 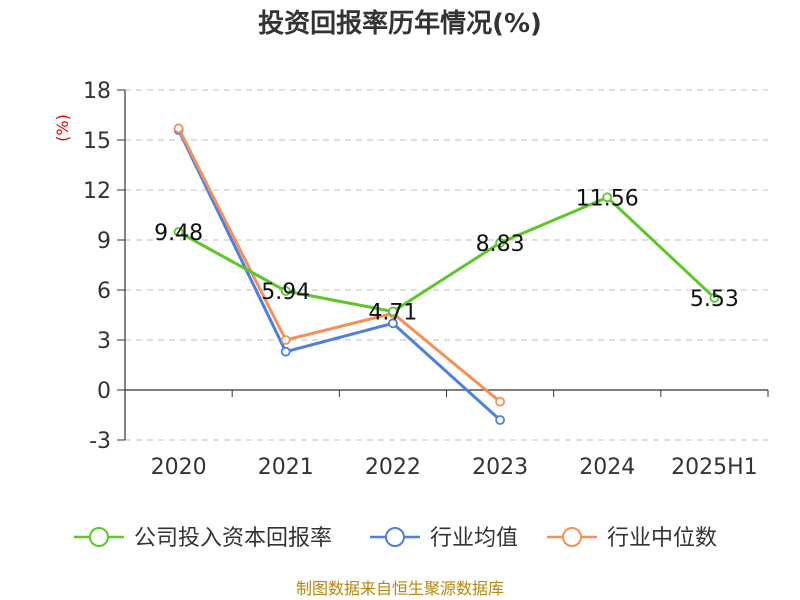 I want to click on y-tick-label: -3, so click(x=100, y=441).